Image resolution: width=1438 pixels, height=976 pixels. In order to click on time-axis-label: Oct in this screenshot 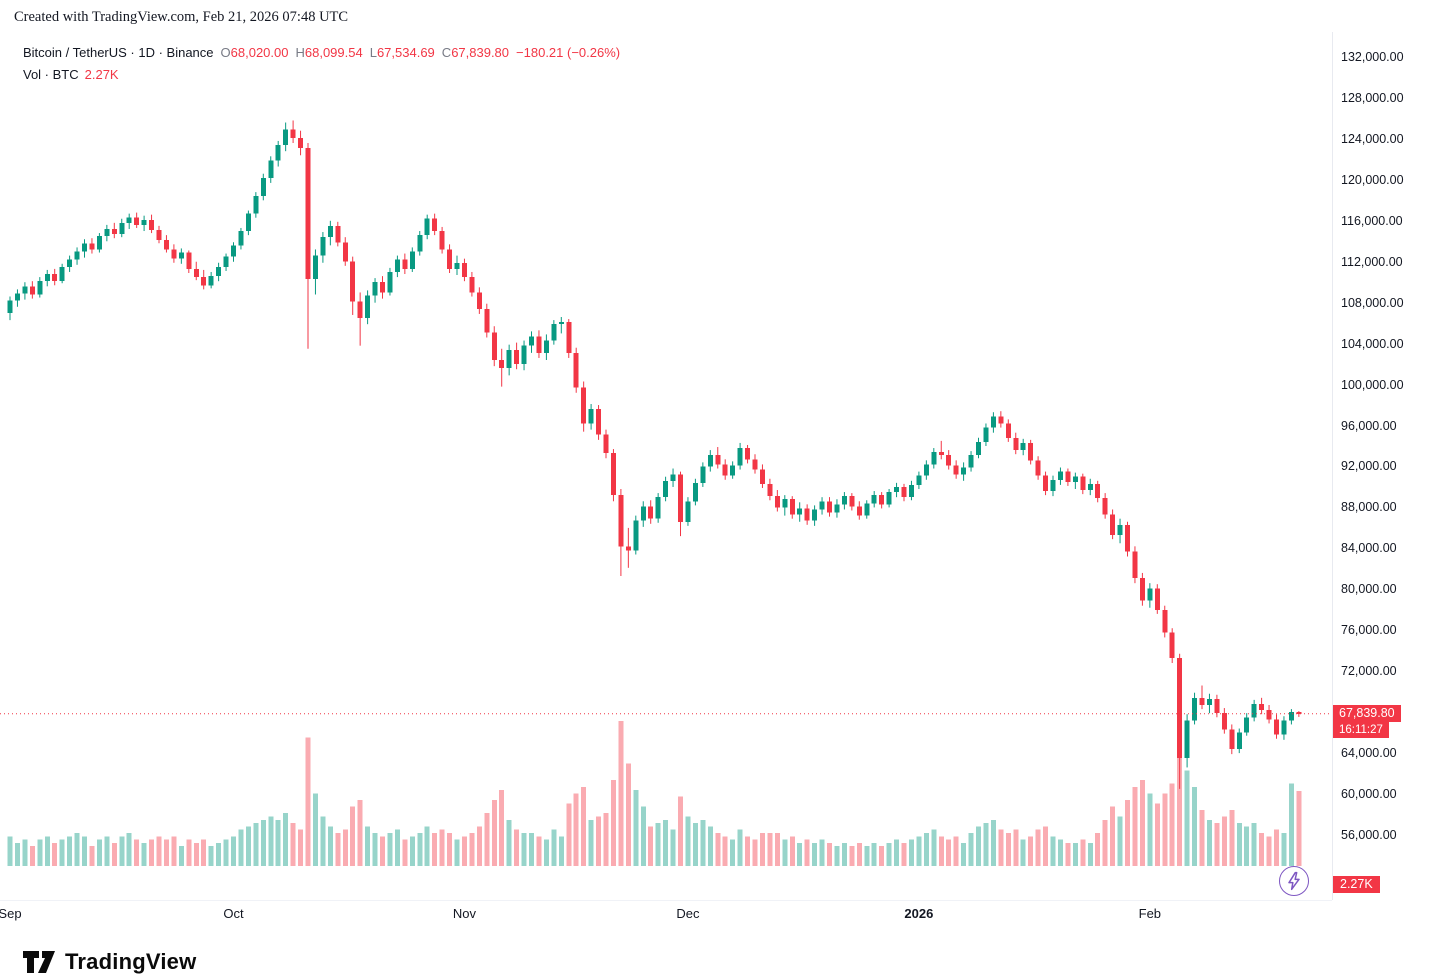, I will do `click(233, 913)`.